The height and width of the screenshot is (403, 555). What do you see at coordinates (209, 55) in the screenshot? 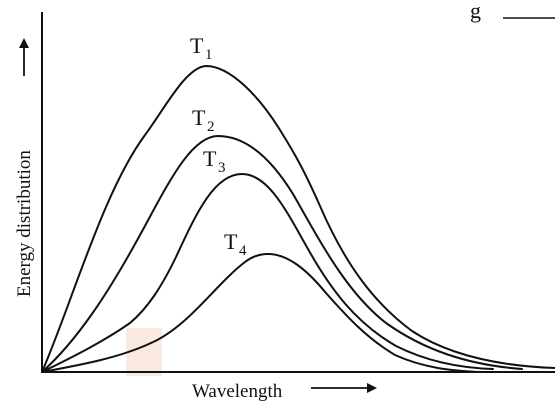
I see `svg-text: 1` at bounding box center [209, 55].